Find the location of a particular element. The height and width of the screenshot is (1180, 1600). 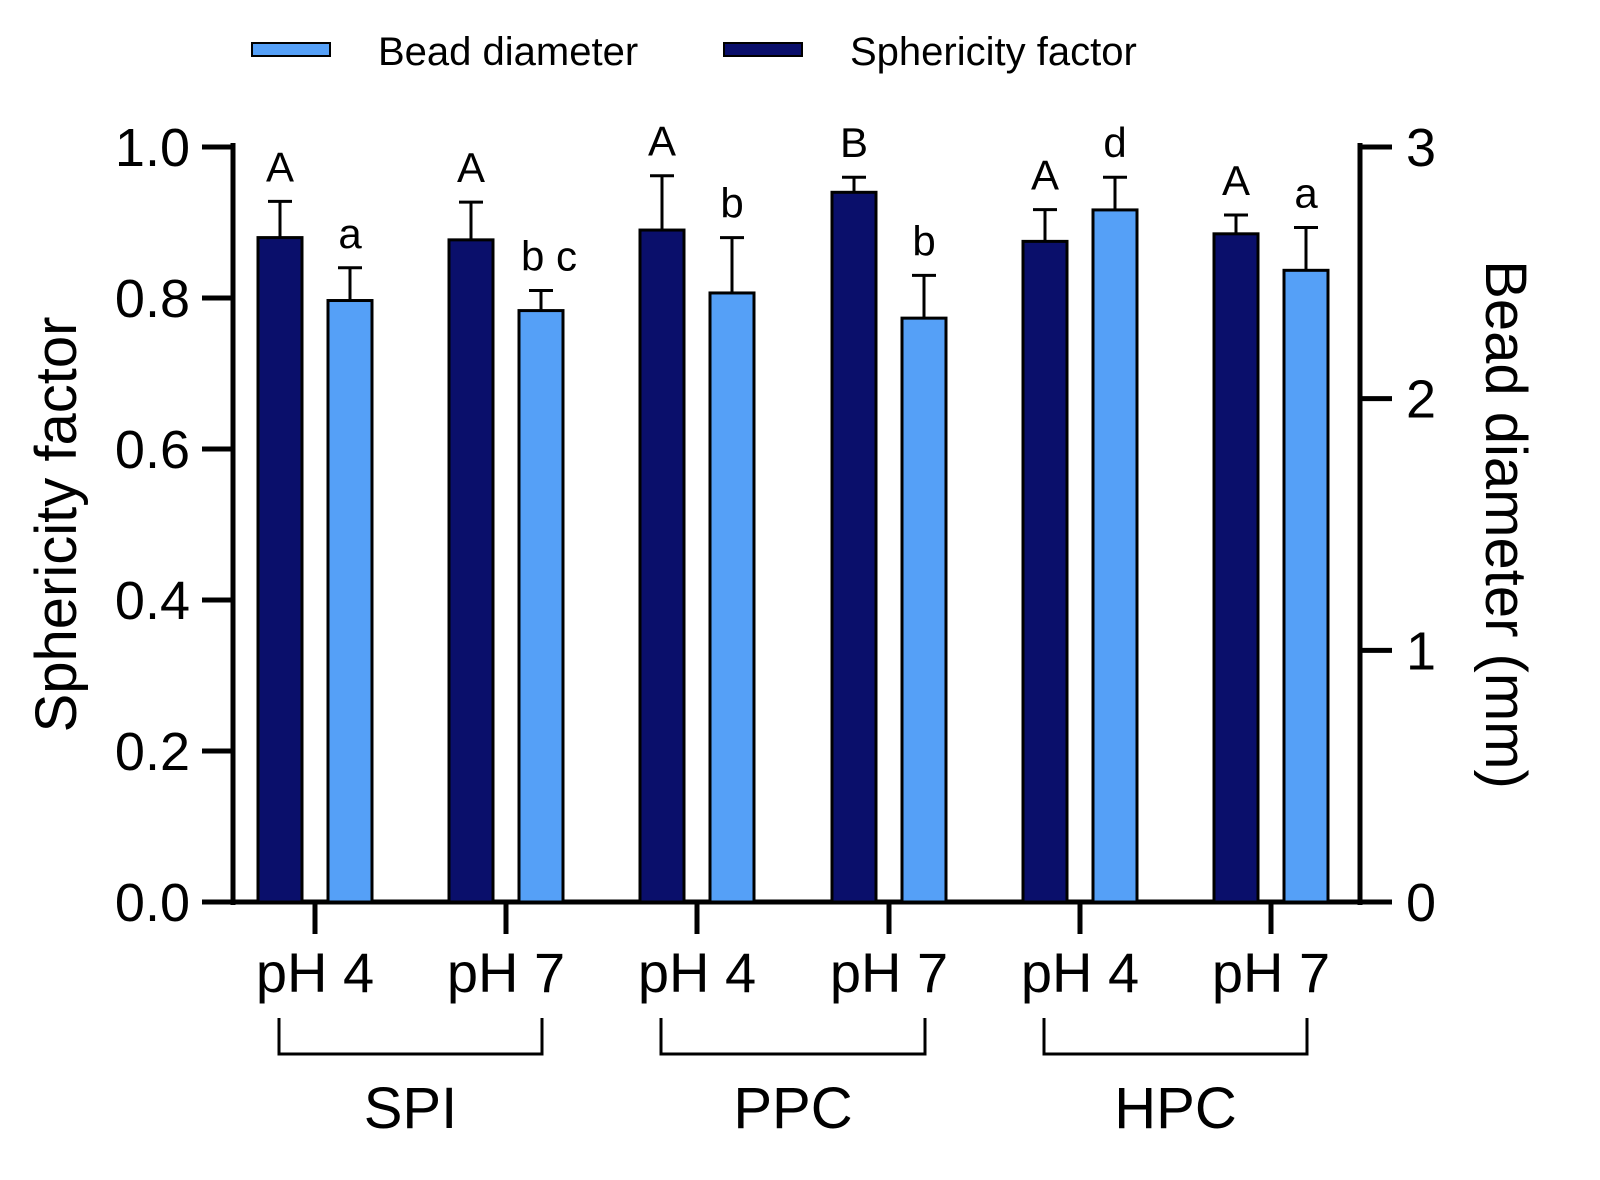

y-tick-label-right: 3 is located at coordinates (1421, 148).